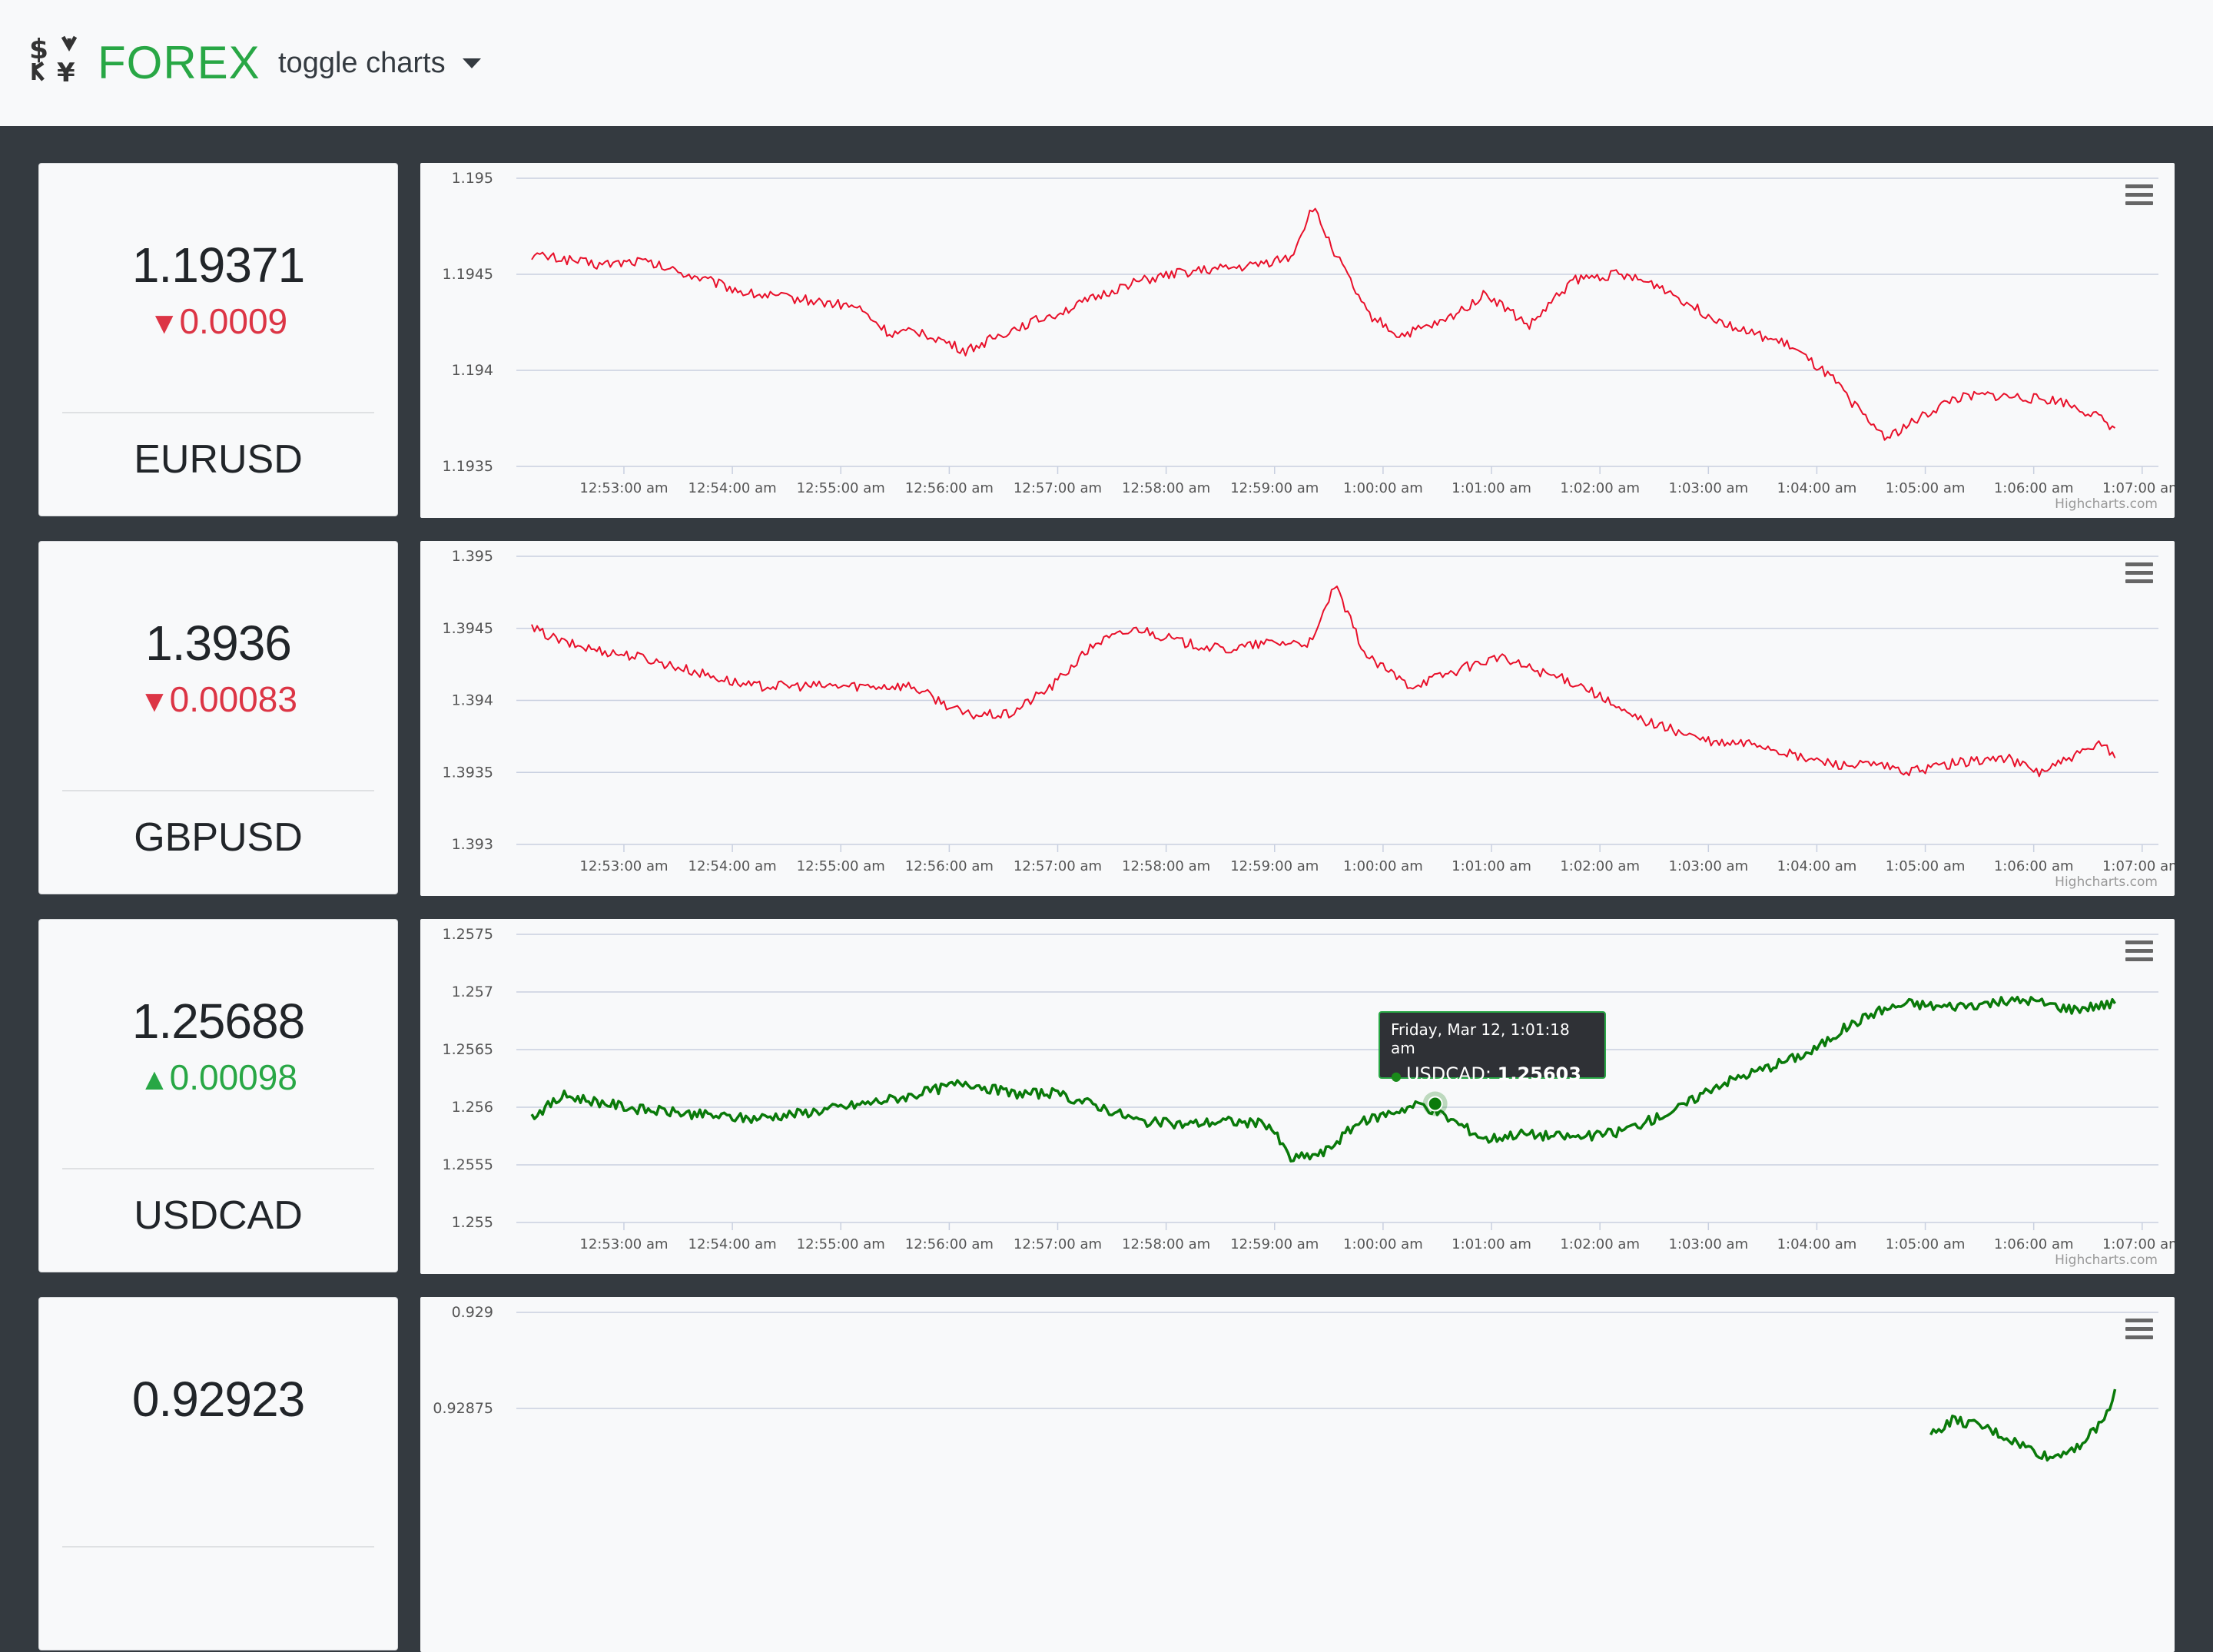  Describe the element at coordinates (1383, 866) in the screenshot. I see `x-tick-label: 1:00:00 am` at that location.